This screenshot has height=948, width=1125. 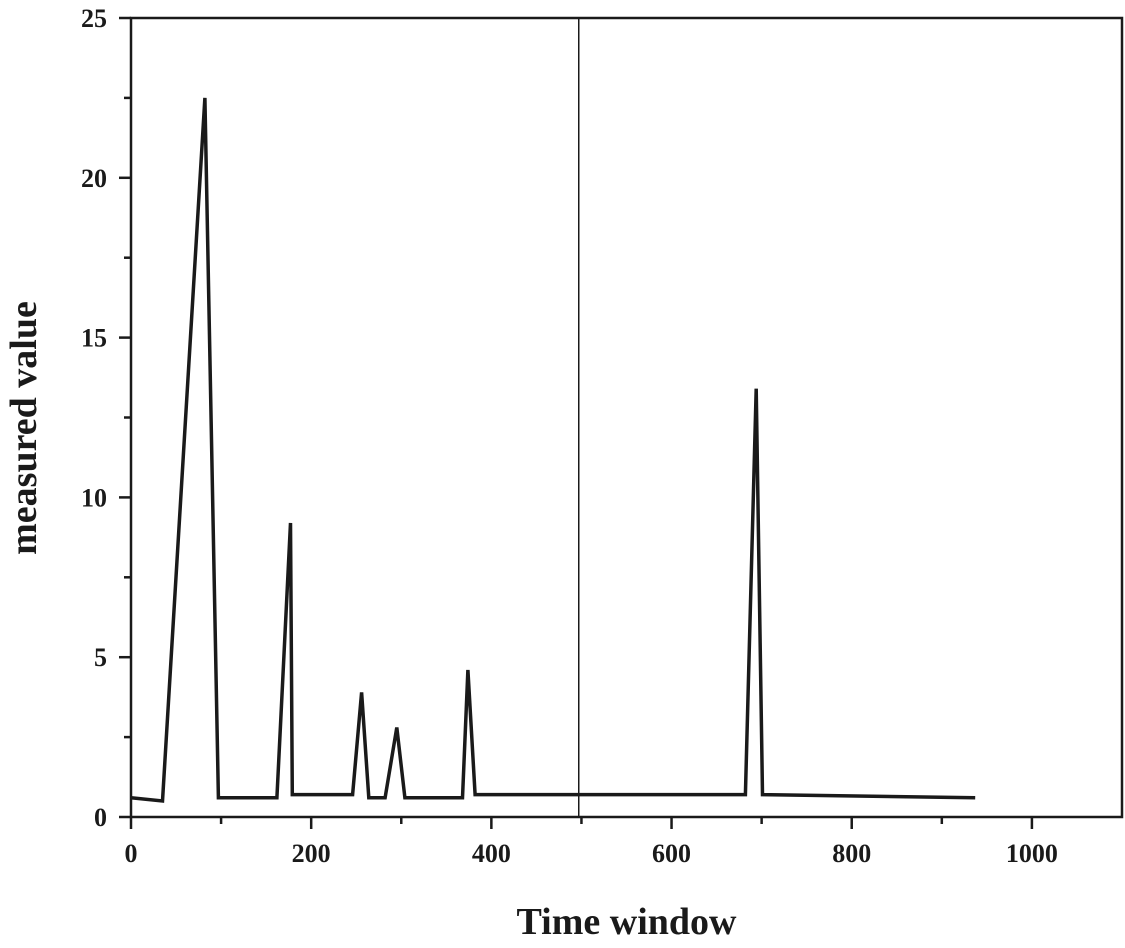 What do you see at coordinates (491, 853) in the screenshot?
I see `x-tick-label: 400` at bounding box center [491, 853].